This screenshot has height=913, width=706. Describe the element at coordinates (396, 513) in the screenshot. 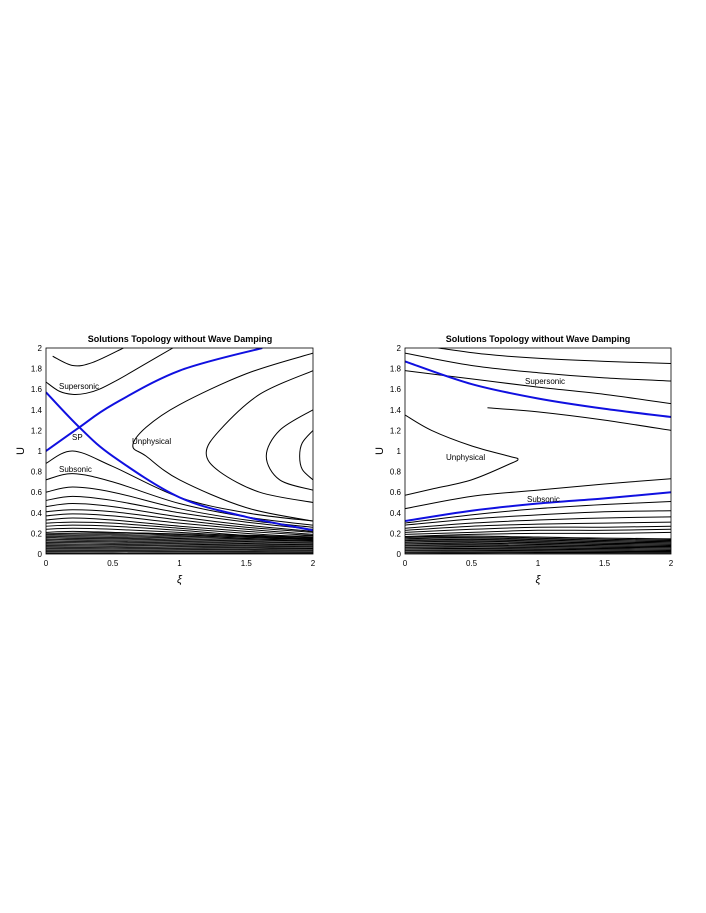

I see `right-ytick-2: 0.4` at that location.